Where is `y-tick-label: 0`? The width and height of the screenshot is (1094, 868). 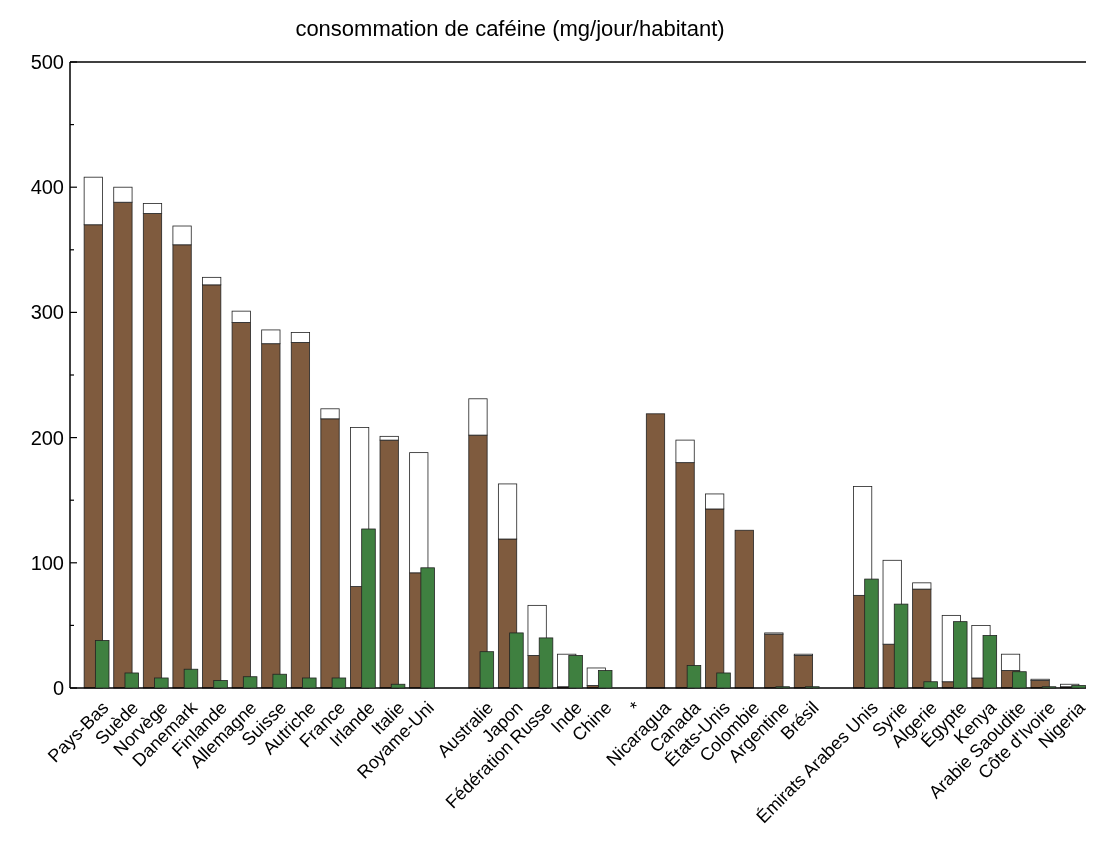 y-tick-label: 0 is located at coordinates (58, 688).